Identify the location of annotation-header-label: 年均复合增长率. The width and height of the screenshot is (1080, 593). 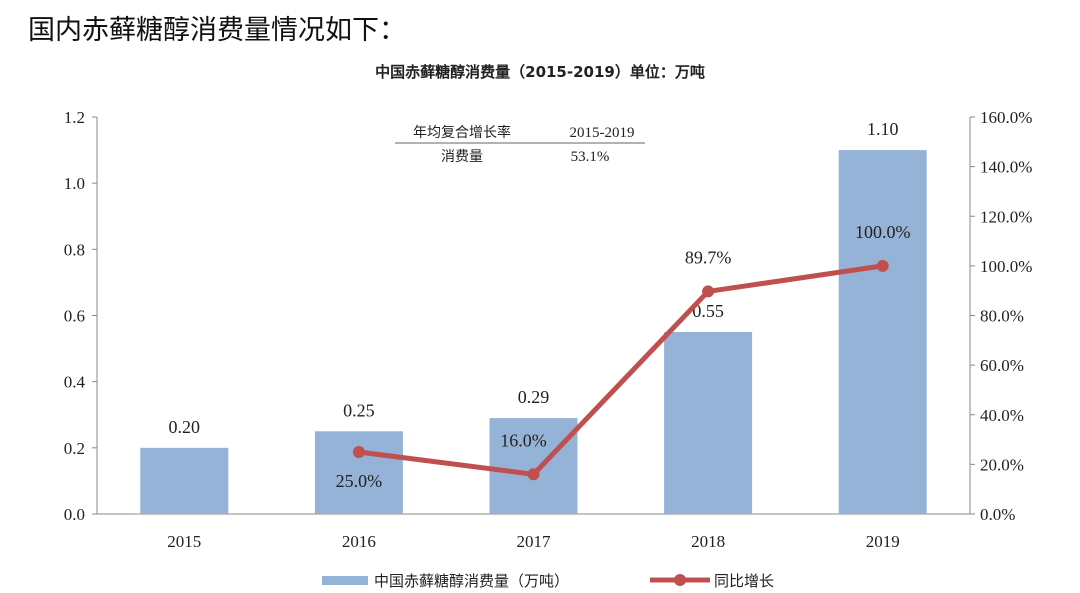
(462, 132).